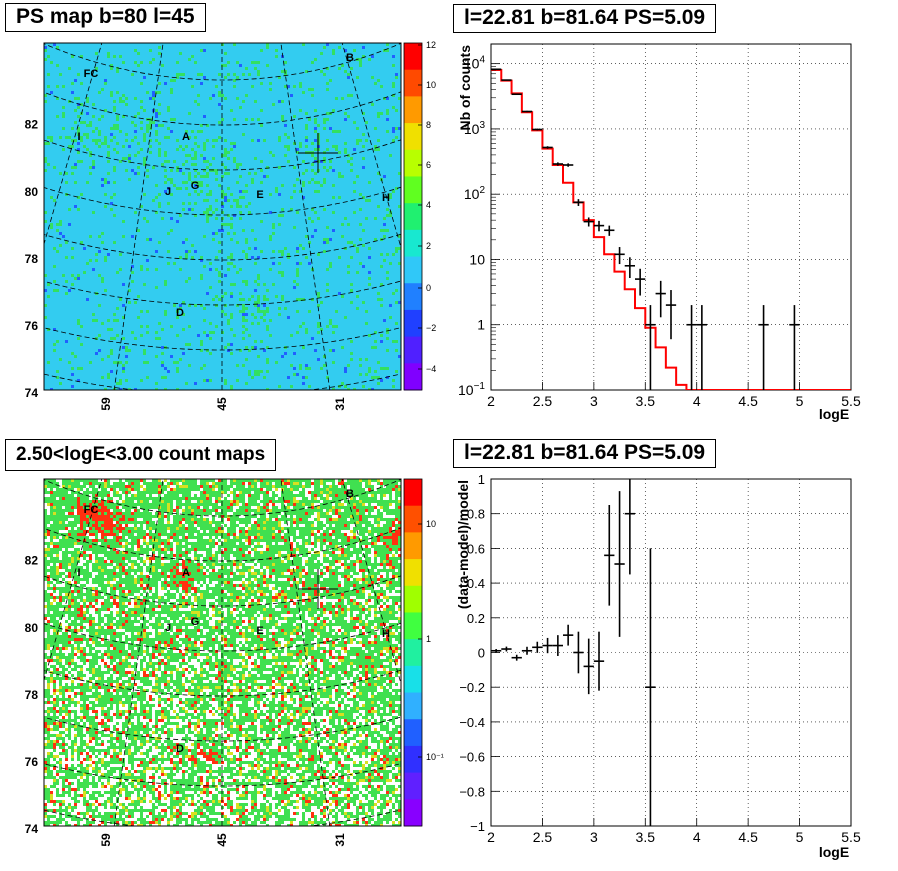 This screenshot has height=871, width=898. What do you see at coordinates (233, 621) in the screenshot?
I see `count-map-source-labels: FC B I A J G E H D` at bounding box center [233, 621].